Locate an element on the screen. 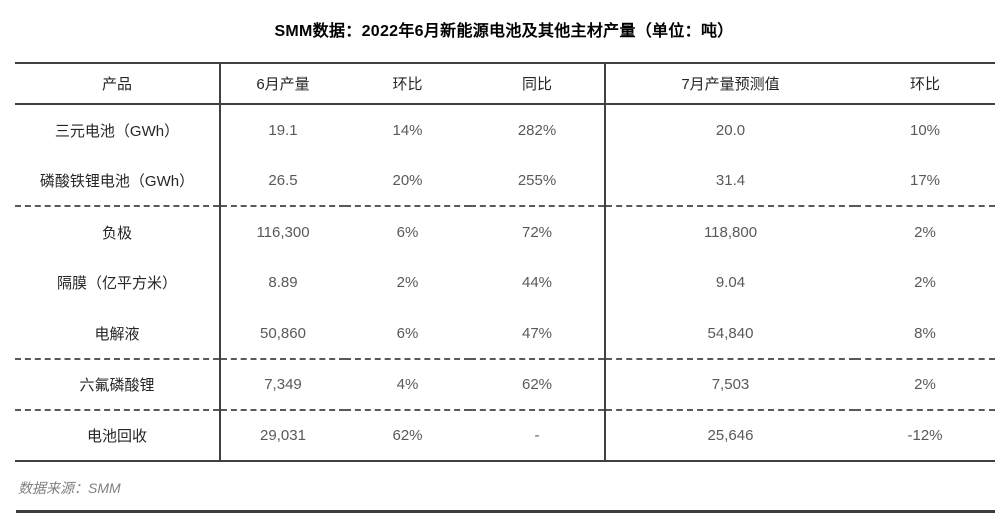 Image resolution: width=1008 pixels, height=527 pixels. col-header-june-output: 6月产量 is located at coordinates (283, 84).